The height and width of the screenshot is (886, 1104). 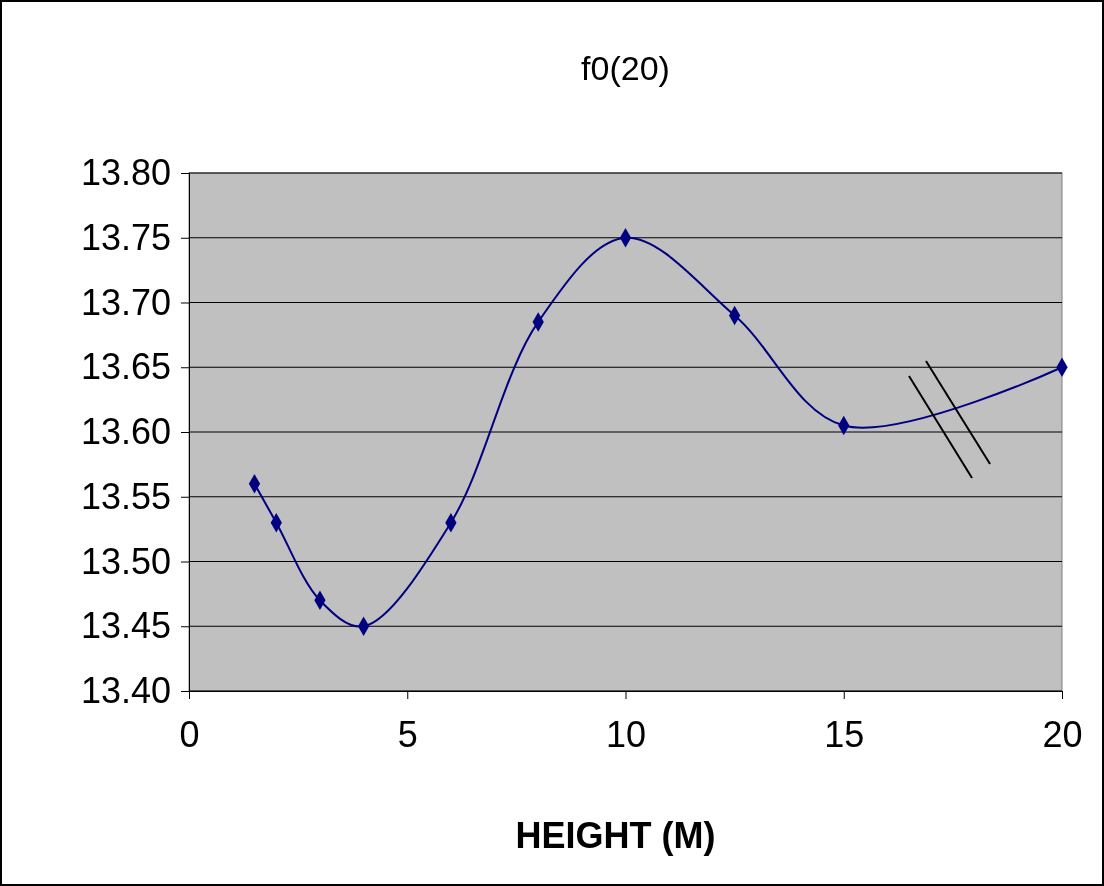 What do you see at coordinates (125, 302) in the screenshot?
I see `y-tick-label: 13.70` at bounding box center [125, 302].